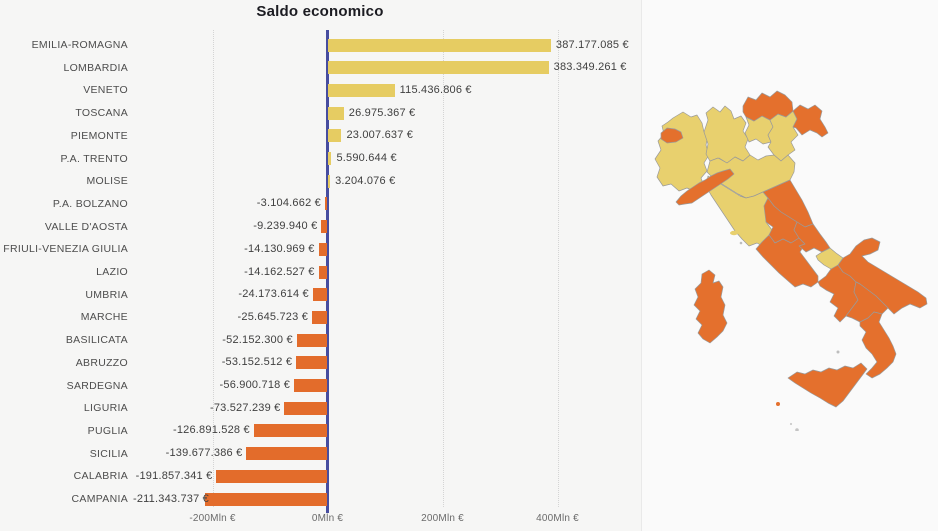 The width and height of the screenshot is (938, 531). I want to click on islet-pantelleria, so click(778, 404).